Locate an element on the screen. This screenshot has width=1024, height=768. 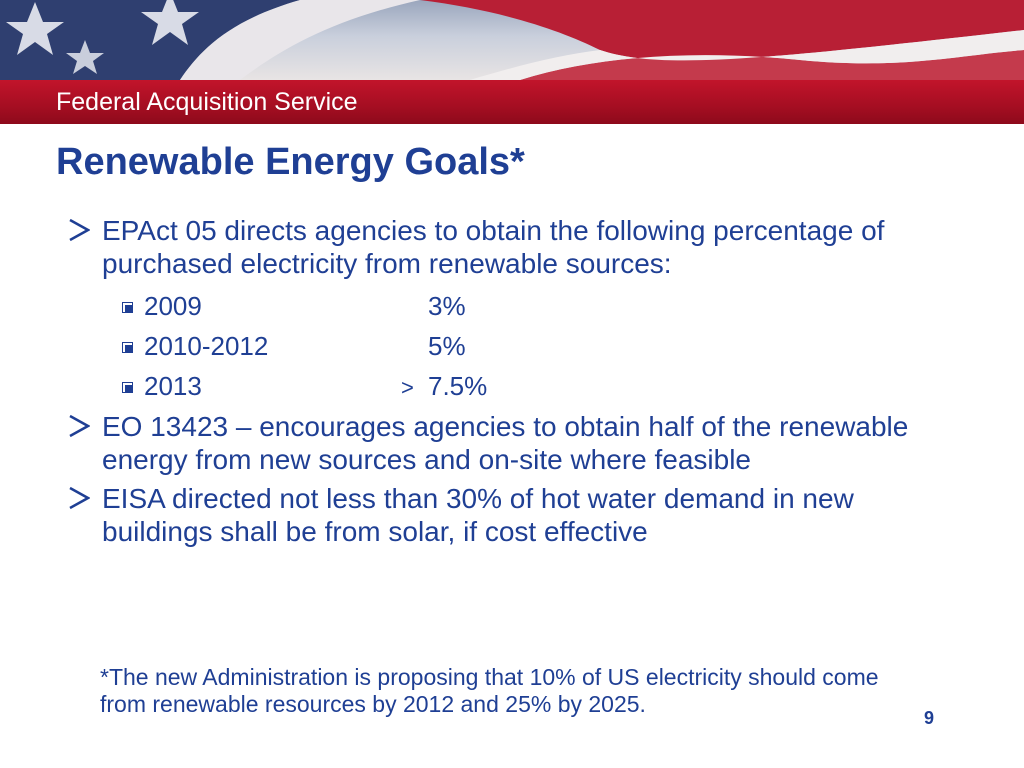
header-bar is located at coordinates (512, 102).